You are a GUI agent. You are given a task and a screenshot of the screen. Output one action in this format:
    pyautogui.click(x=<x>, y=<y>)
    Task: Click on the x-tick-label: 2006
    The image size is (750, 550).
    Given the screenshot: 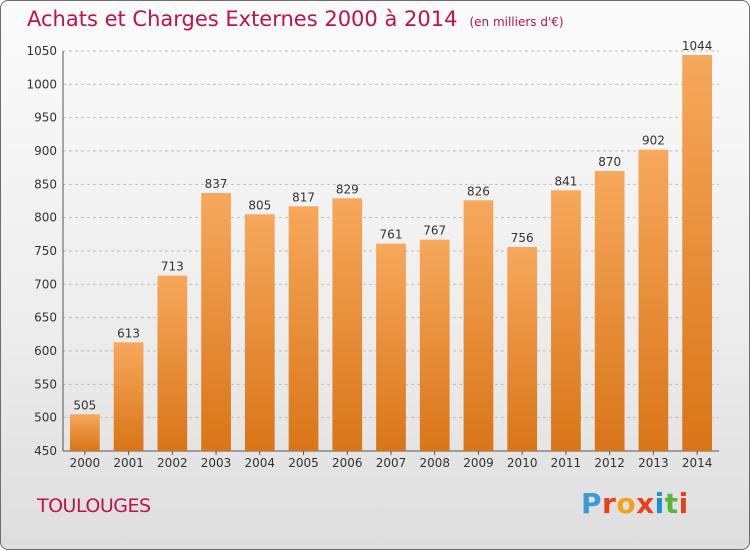 What is the action you would take?
    pyautogui.click(x=347, y=463)
    